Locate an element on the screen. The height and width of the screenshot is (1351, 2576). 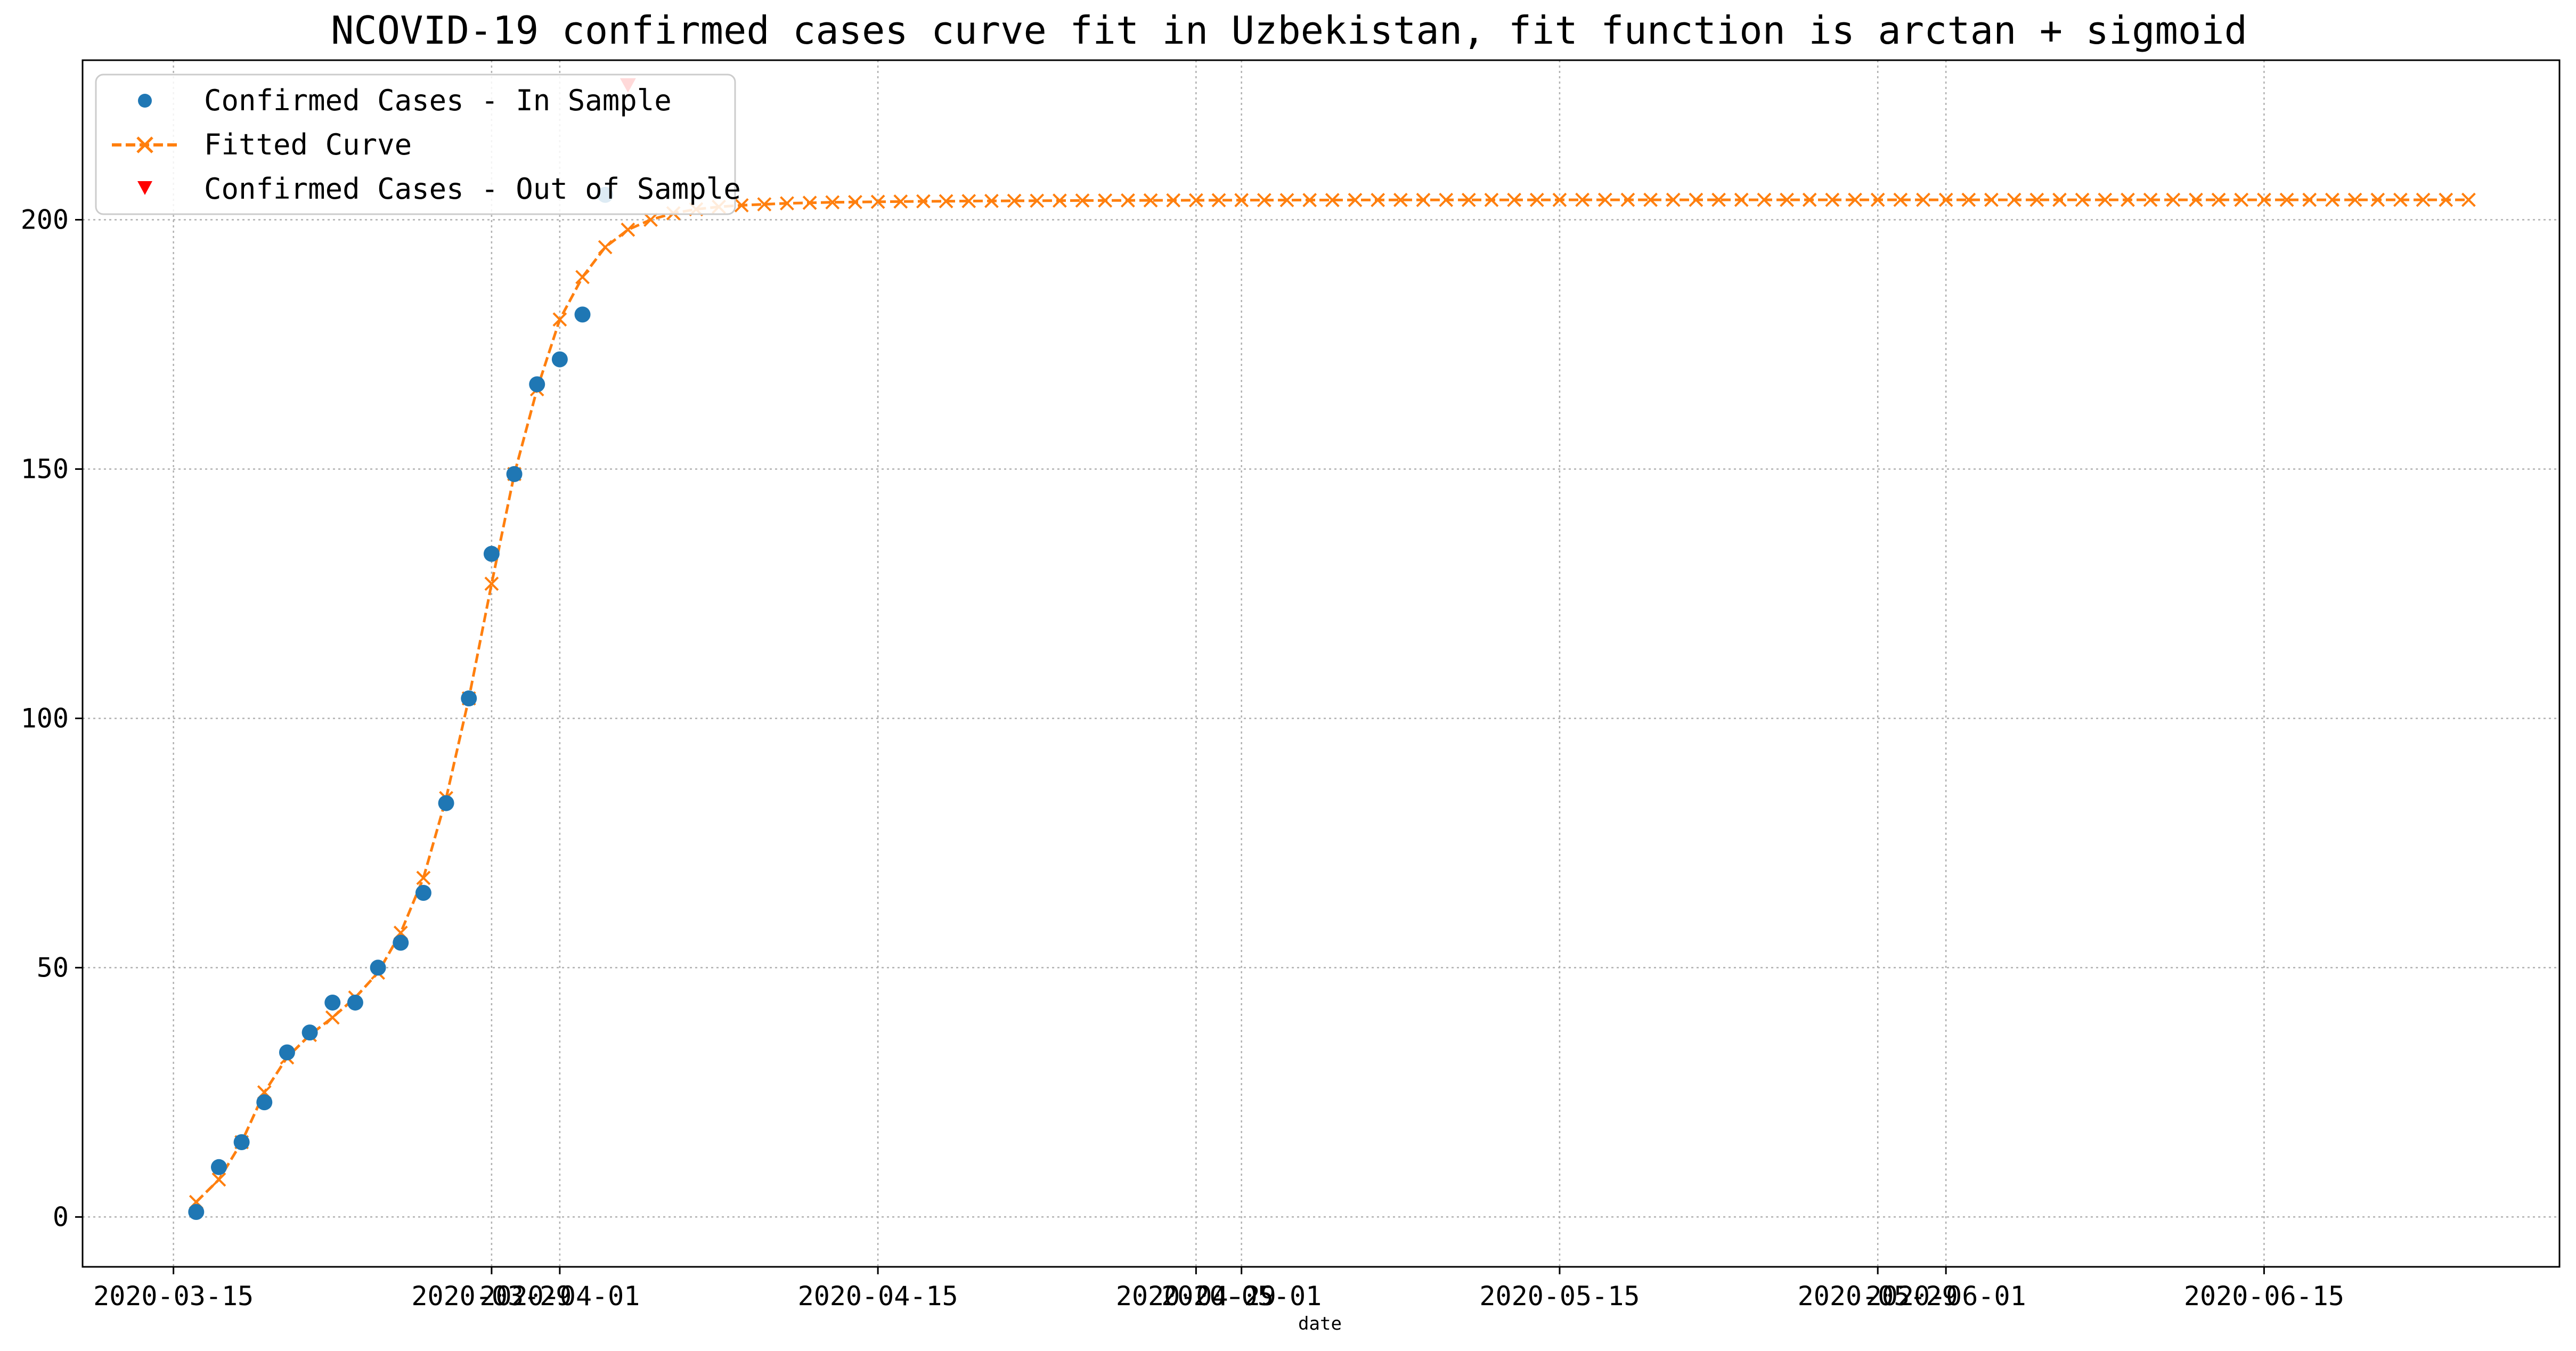
y-tick-label: 100 is located at coordinates (45, 718).